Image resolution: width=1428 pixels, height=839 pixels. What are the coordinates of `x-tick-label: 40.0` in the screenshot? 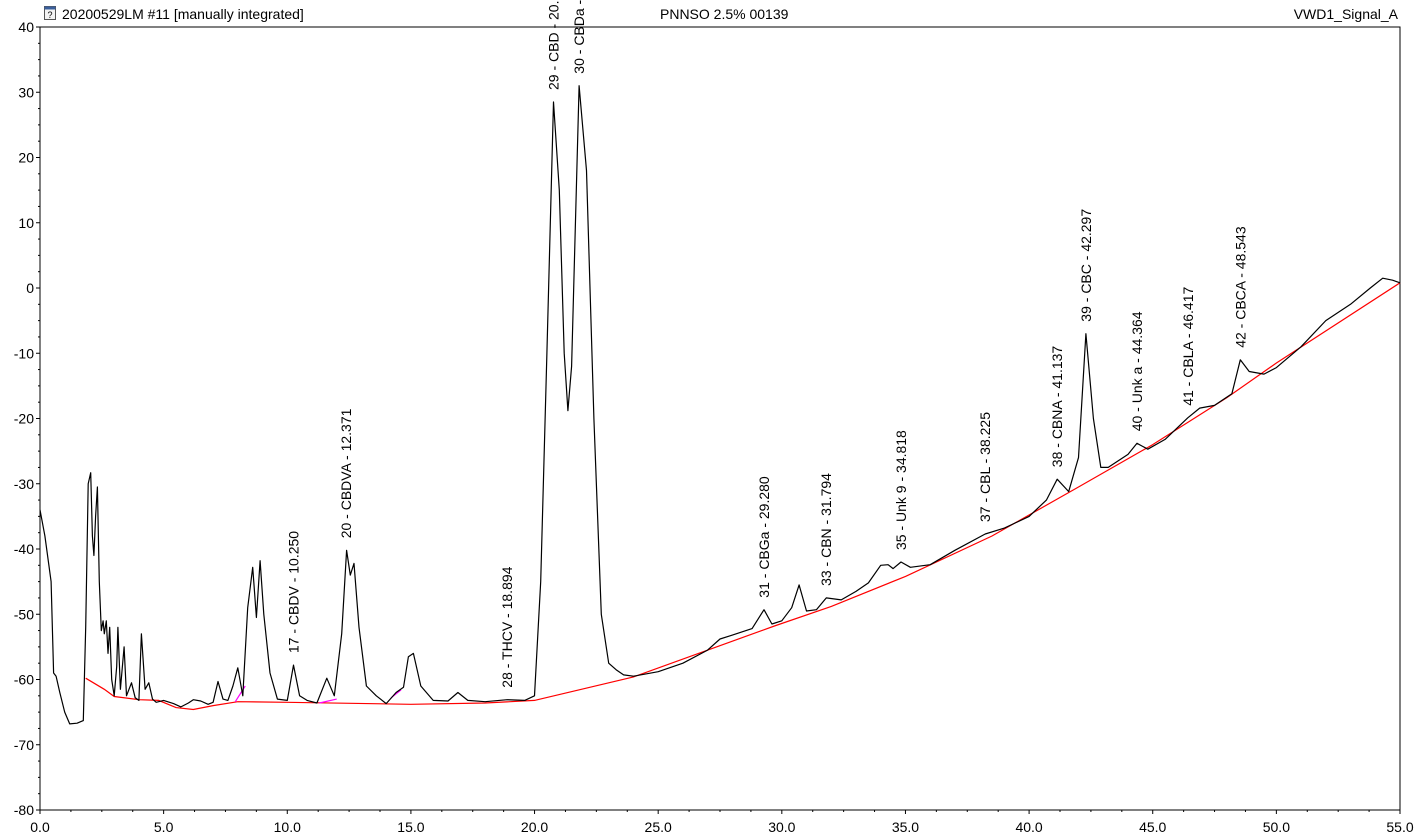 It's located at (1028, 827).